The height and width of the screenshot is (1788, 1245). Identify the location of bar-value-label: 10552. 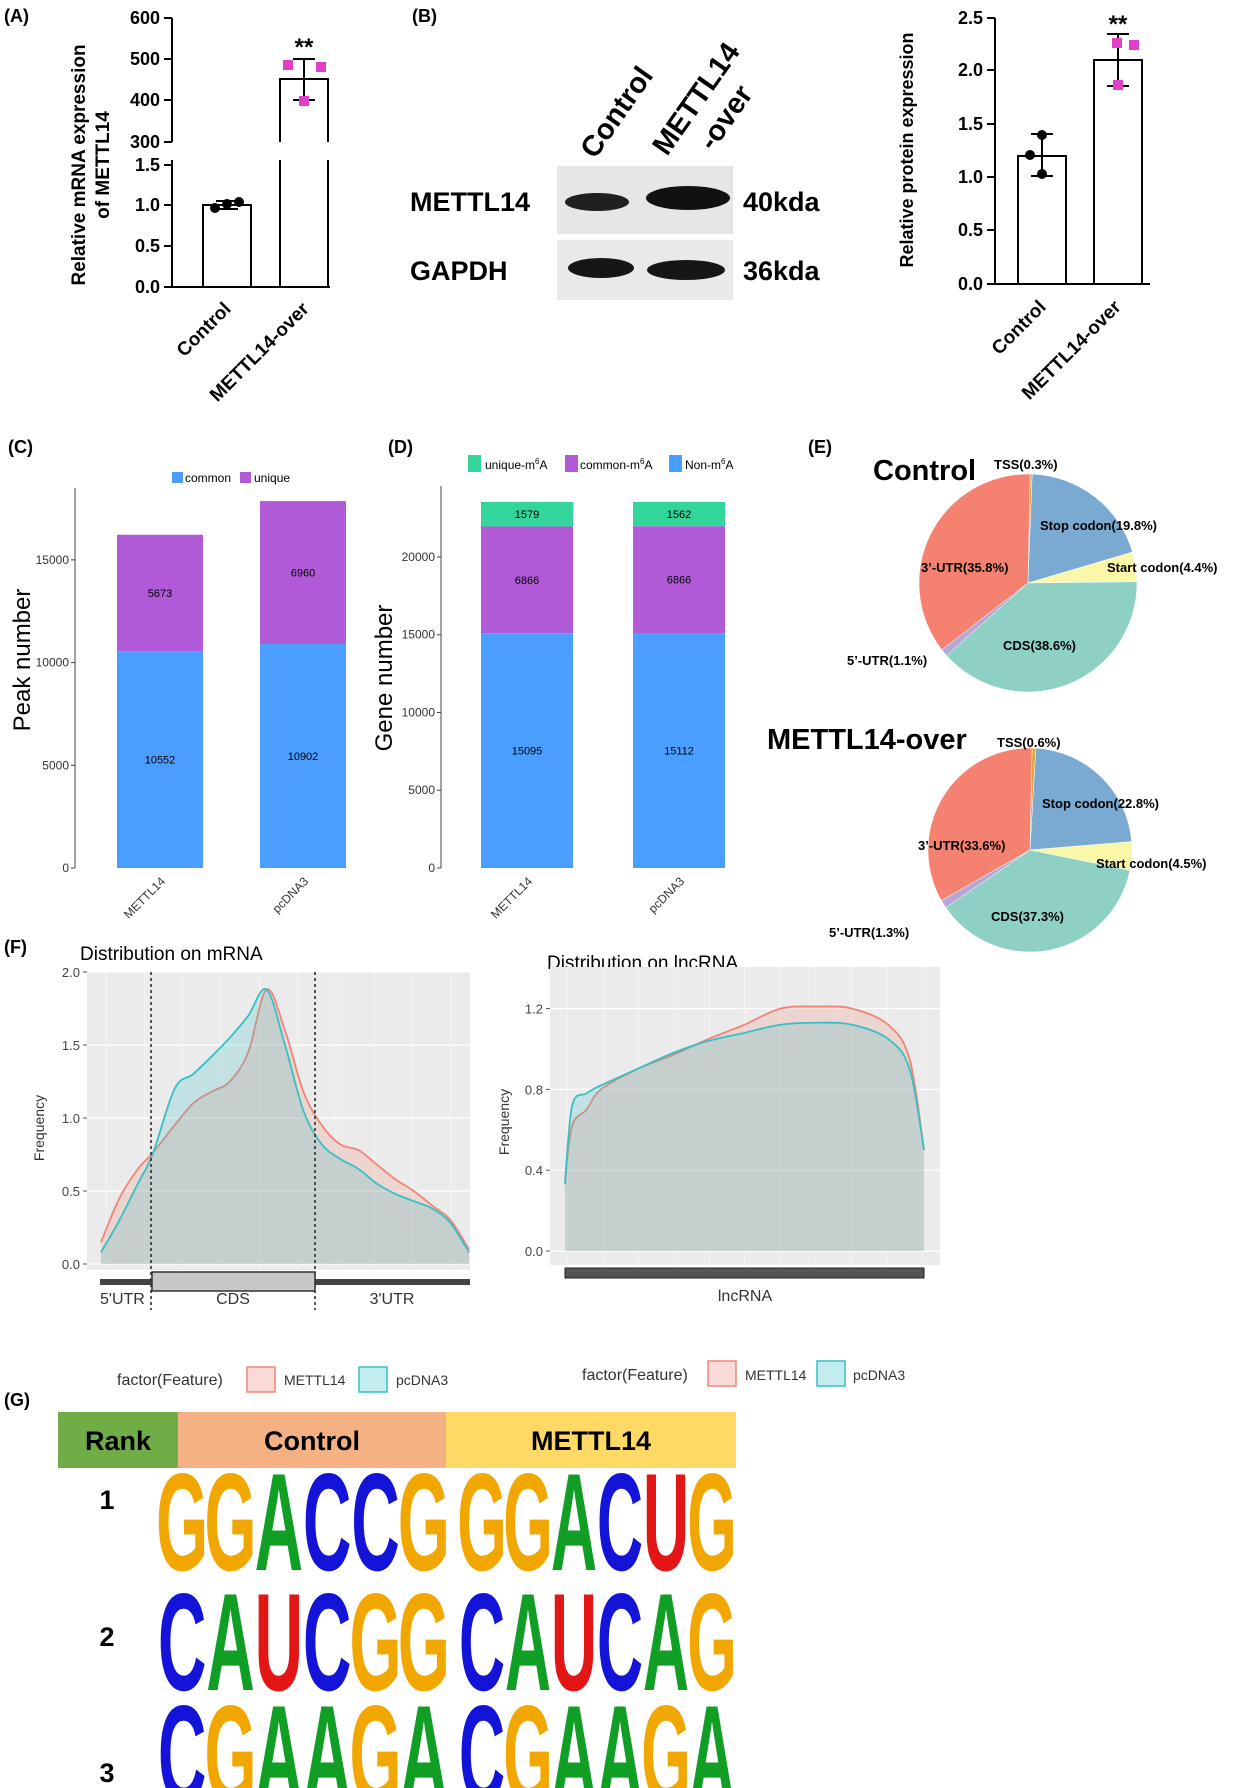
(160, 761).